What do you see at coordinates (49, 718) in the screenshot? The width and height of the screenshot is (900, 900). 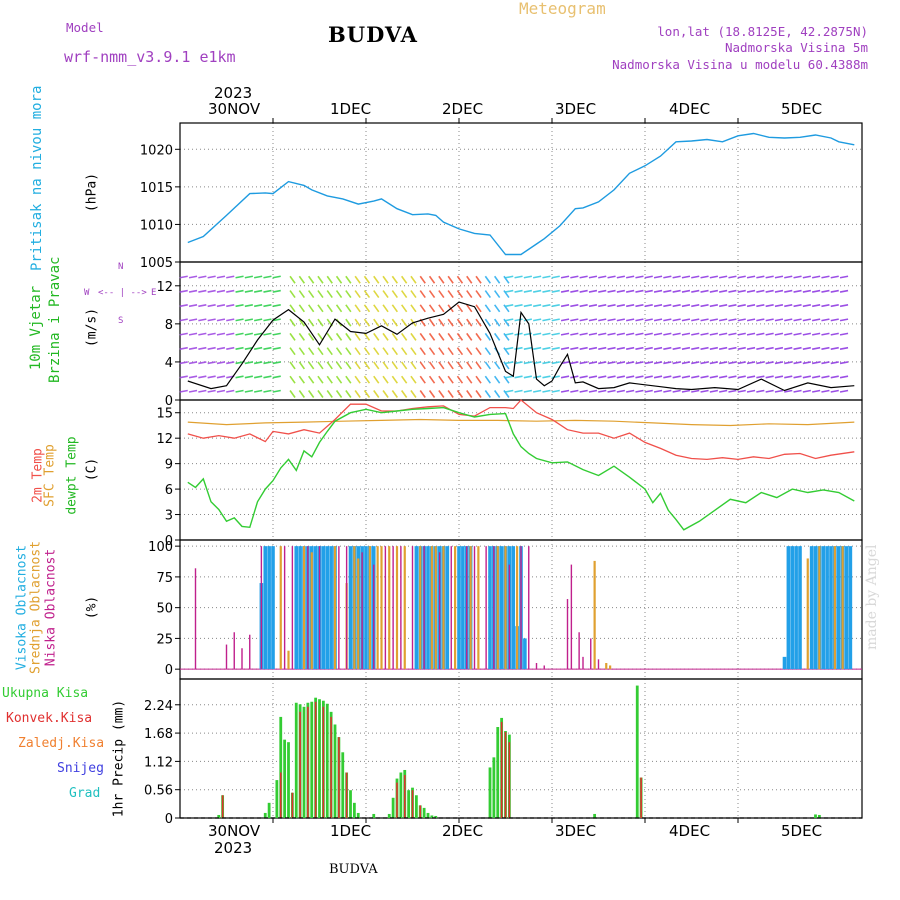 I see `legend-conv-precip: Konvek.Kisa` at bounding box center [49, 718].